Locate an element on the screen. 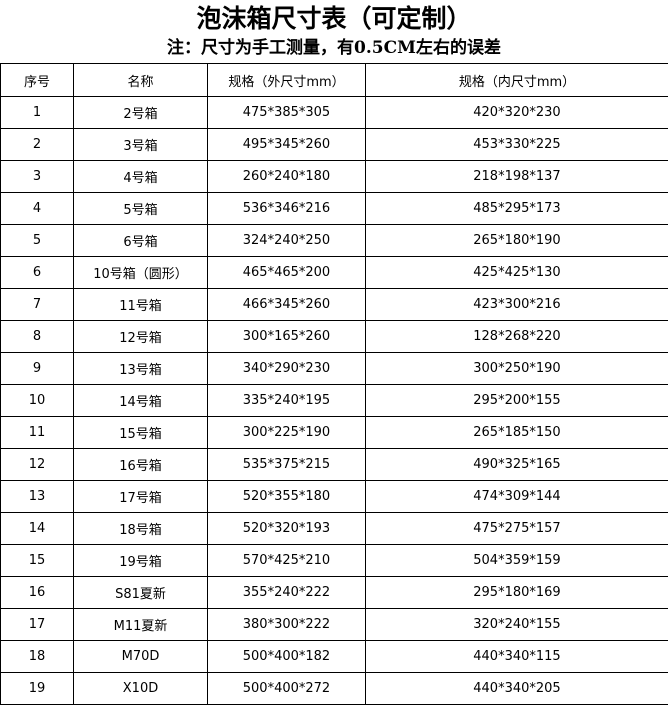  cell-index: 5 is located at coordinates (37, 240).